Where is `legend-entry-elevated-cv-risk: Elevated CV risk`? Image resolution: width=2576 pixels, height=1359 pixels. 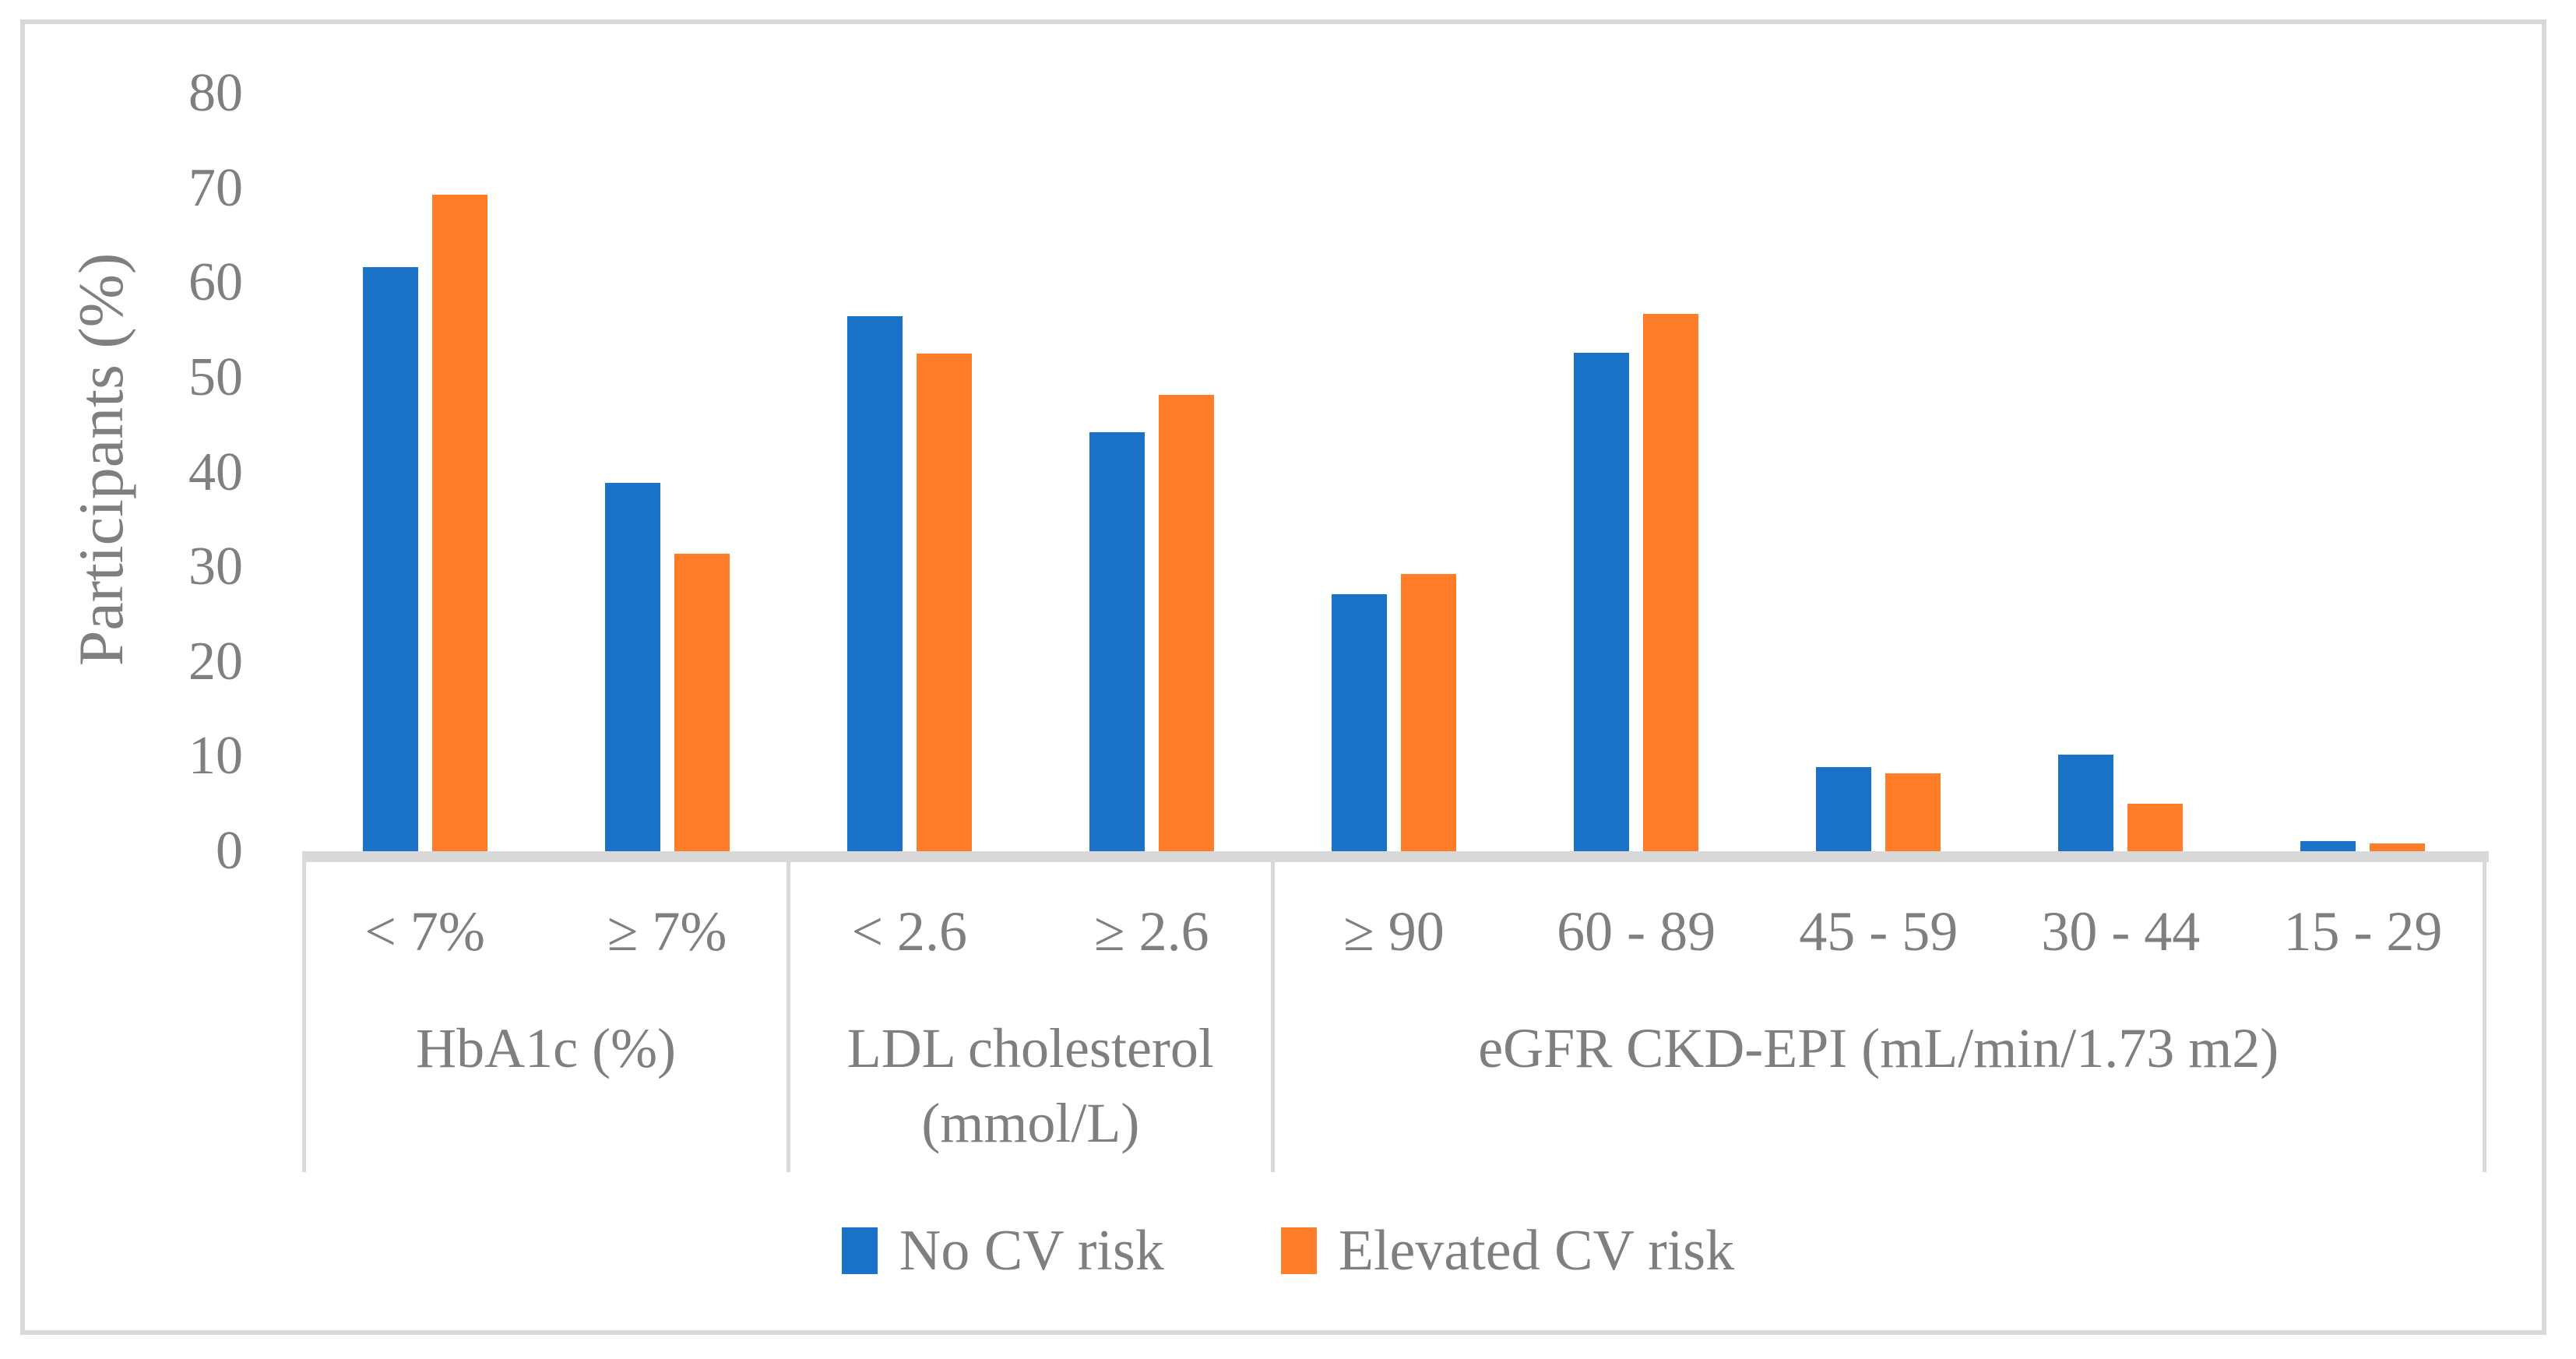
legend-entry-elevated-cv-risk: Elevated CV risk is located at coordinates (1507, 1251).